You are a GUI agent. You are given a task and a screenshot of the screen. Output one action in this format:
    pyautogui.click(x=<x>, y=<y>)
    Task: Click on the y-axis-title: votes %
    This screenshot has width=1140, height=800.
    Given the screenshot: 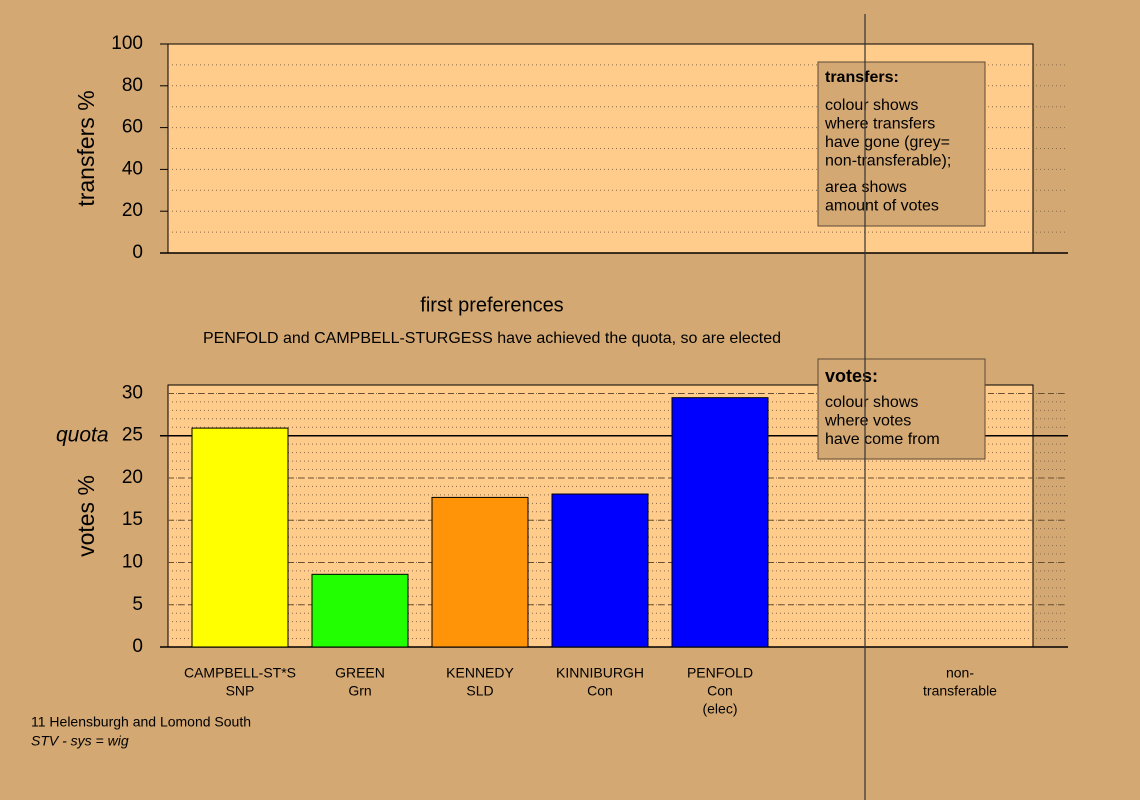 What is the action you would take?
    pyautogui.click(x=86, y=516)
    